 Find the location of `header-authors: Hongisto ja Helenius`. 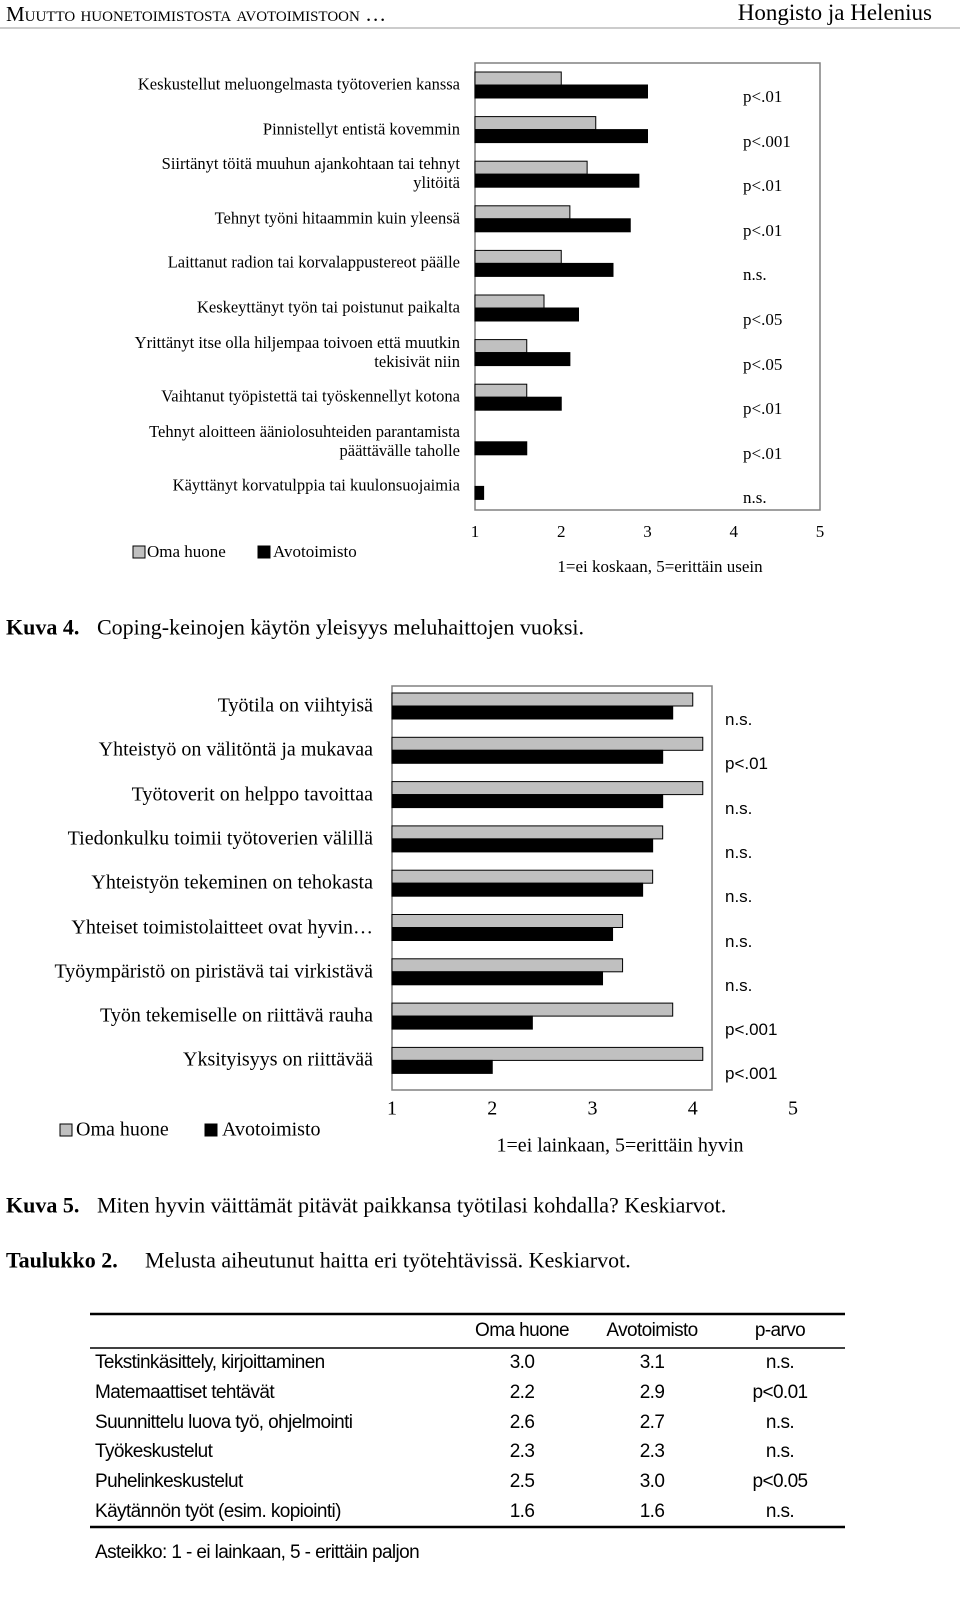

header-authors: Hongisto ja Helenius is located at coordinates (834, 12).